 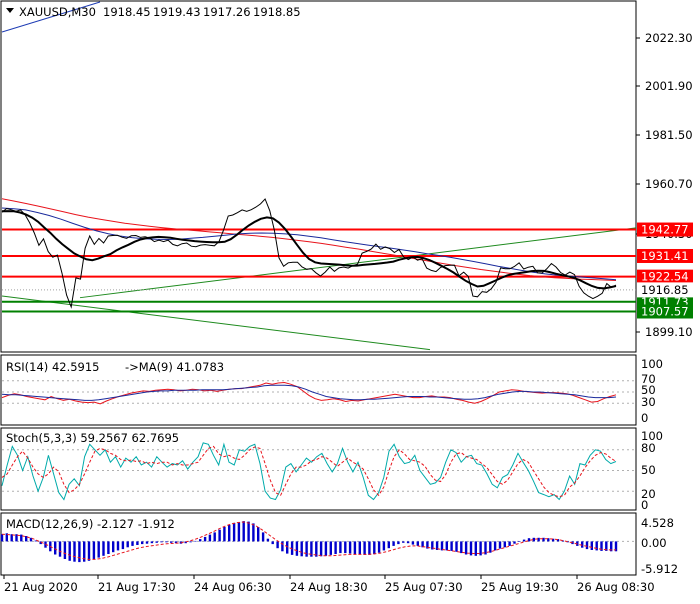 I want to click on macd-y-tick-bottom: -5.912, so click(x=659, y=569).